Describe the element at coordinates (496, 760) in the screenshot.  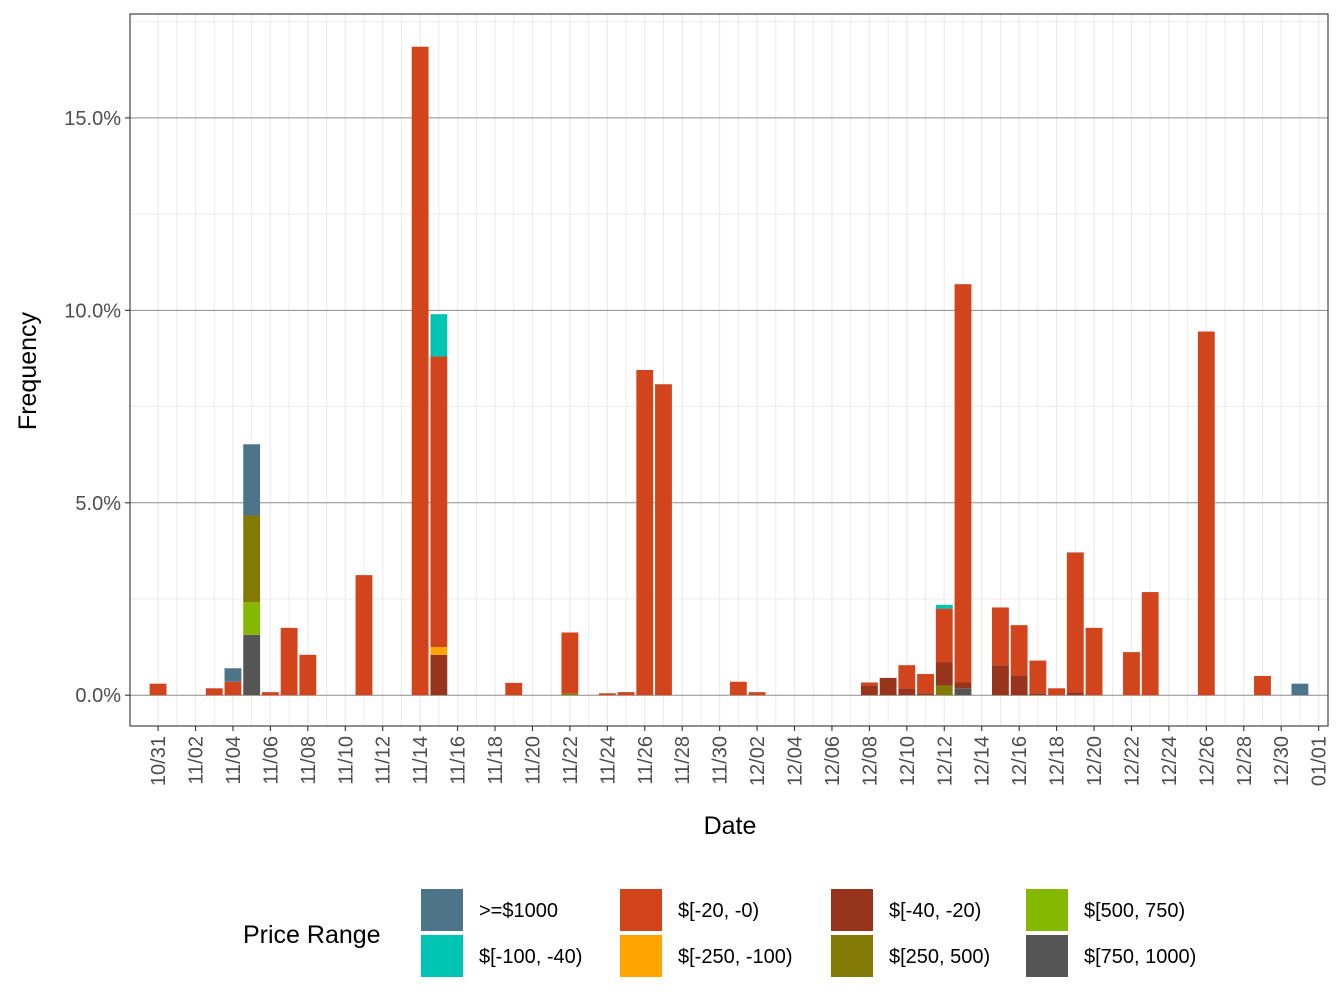
I see `x-tick-label: 11/18` at that location.